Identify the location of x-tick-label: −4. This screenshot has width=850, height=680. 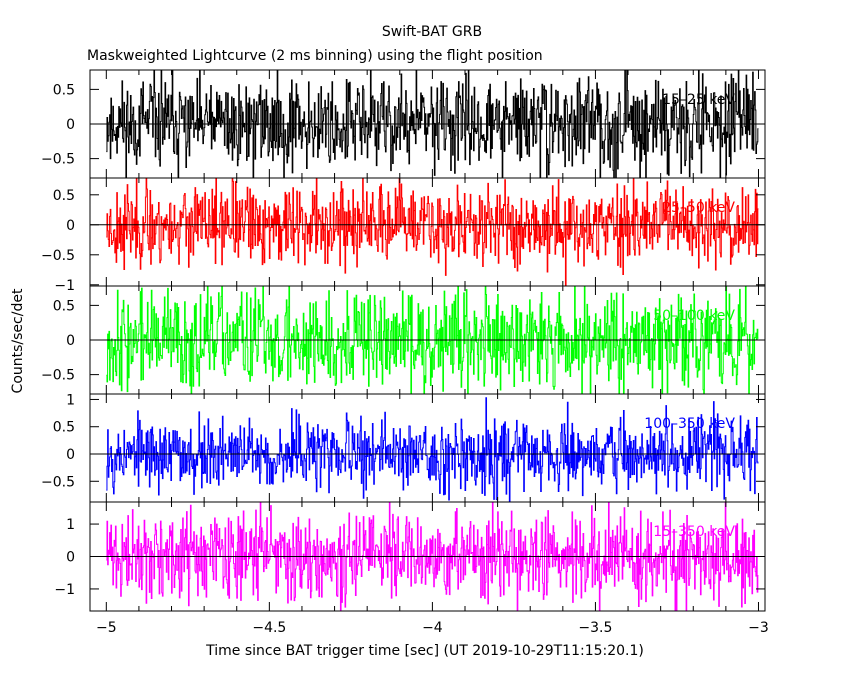
(432, 628).